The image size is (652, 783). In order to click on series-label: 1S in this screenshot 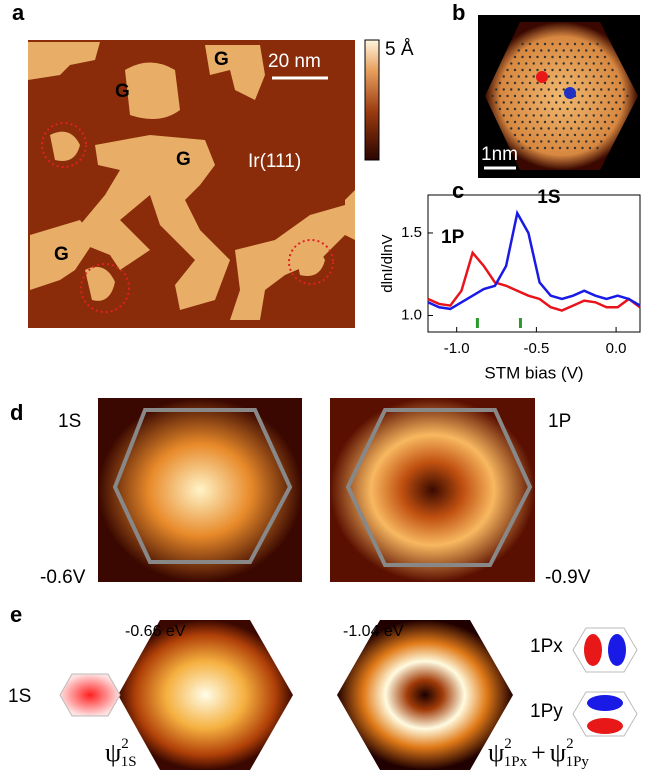, I will do `click(548, 197)`.